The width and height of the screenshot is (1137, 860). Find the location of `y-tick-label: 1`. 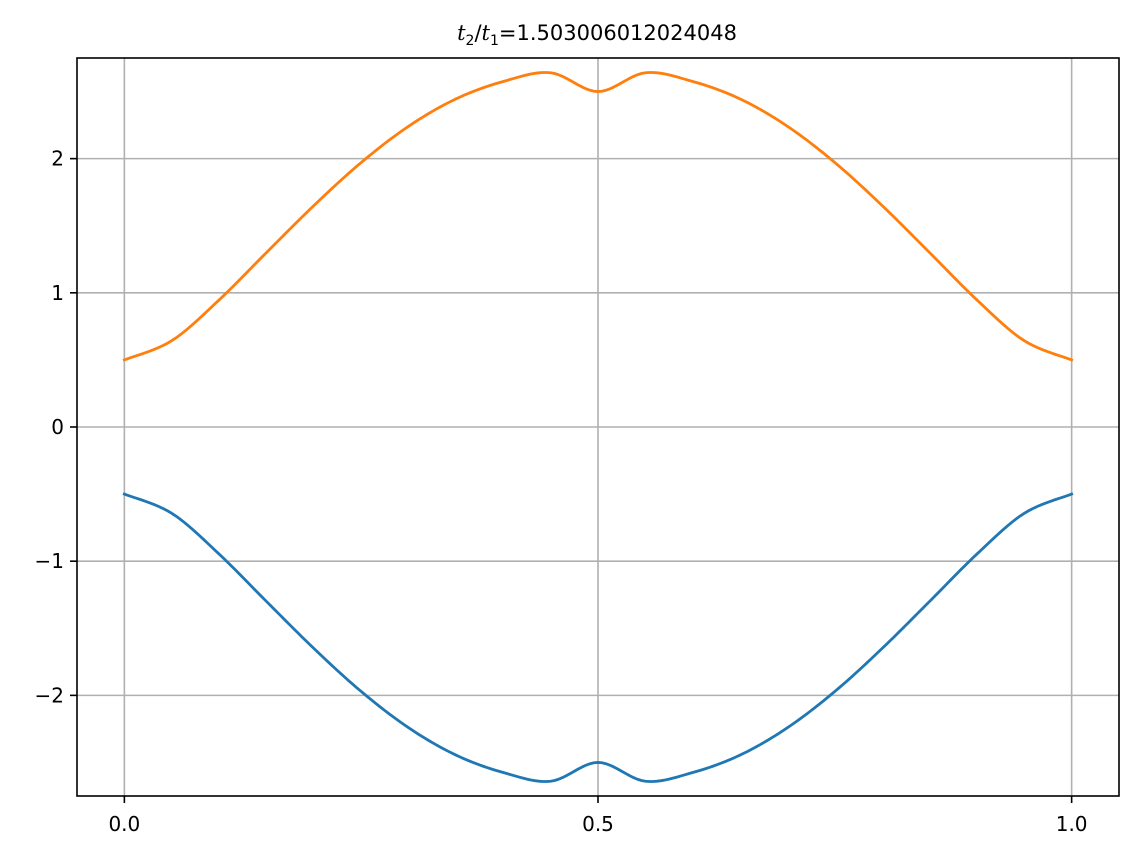

y-tick-label: 1 is located at coordinates (57, 293).